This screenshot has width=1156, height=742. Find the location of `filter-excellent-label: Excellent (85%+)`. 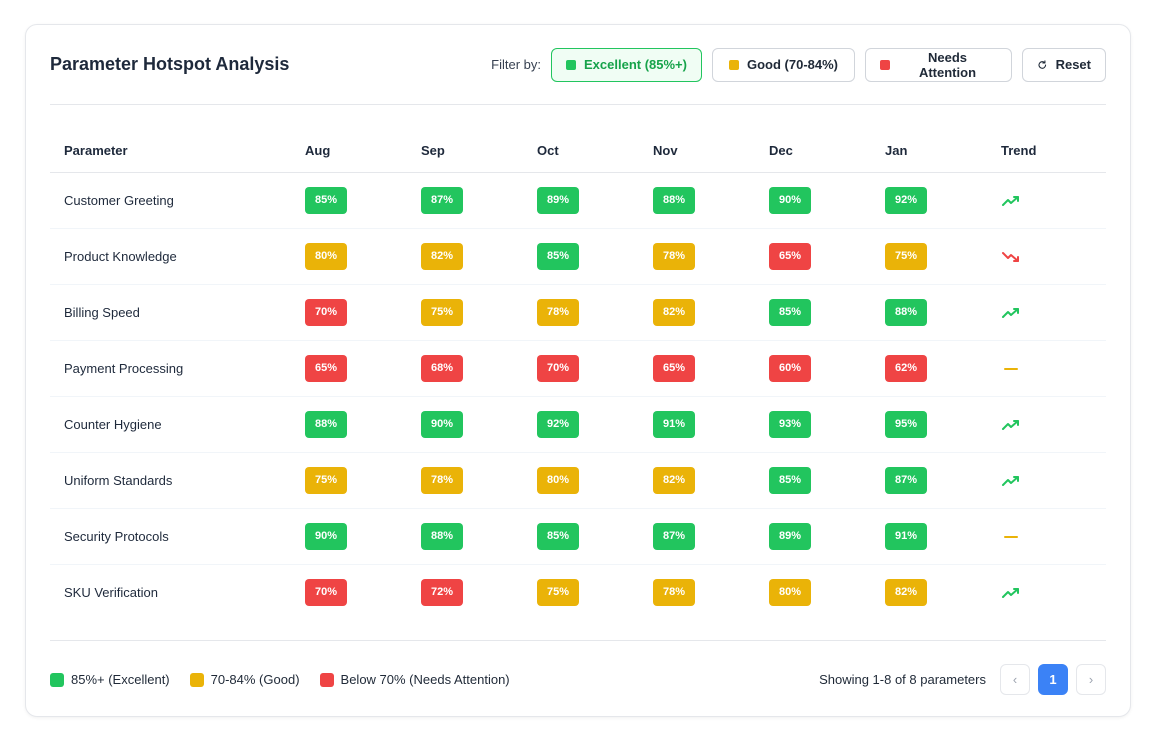

filter-excellent-label: Excellent (85%+) is located at coordinates (635, 64).